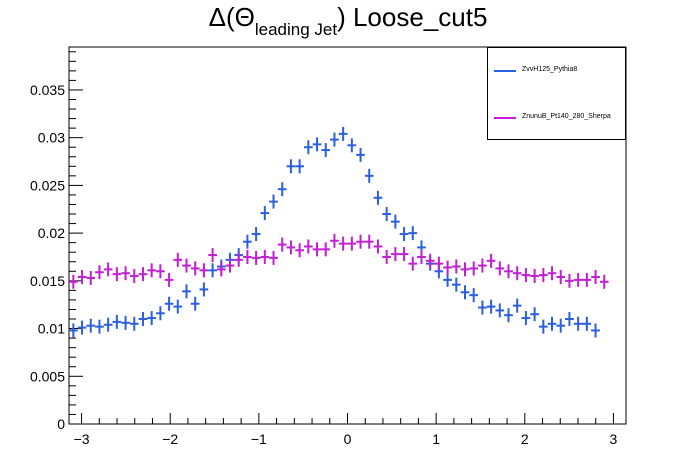  I want to click on y-tick-label: 0.01, so click(51, 329).